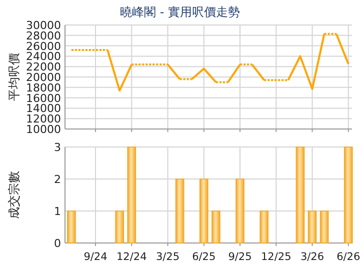 The height and width of the screenshot is (270, 360). I want to click on x-tick-label: 6/25, so click(204, 257).